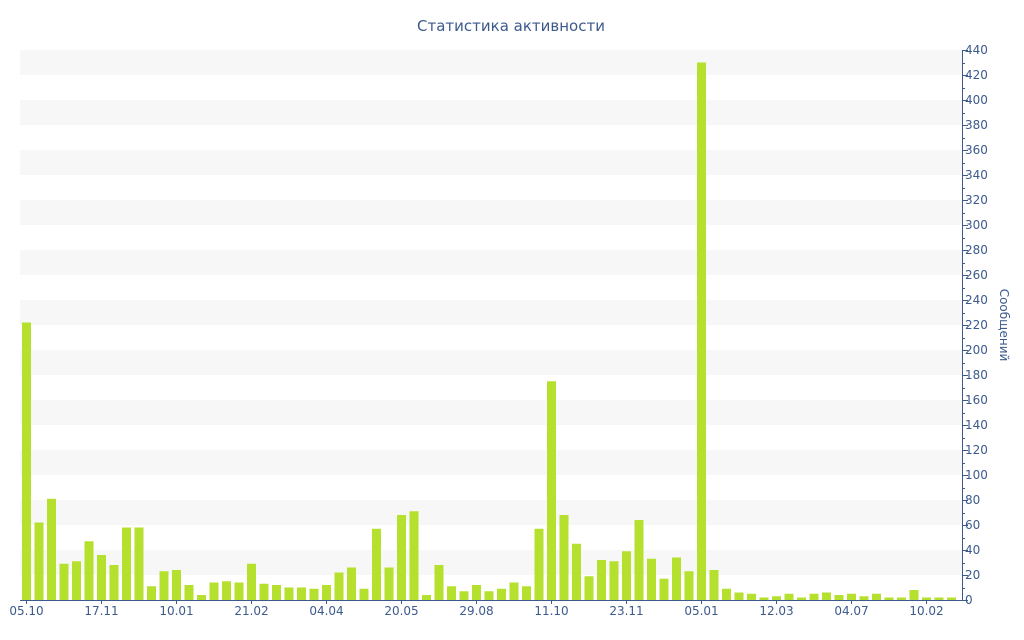  I want to click on x-tick-label: 04.04, so click(326, 611).